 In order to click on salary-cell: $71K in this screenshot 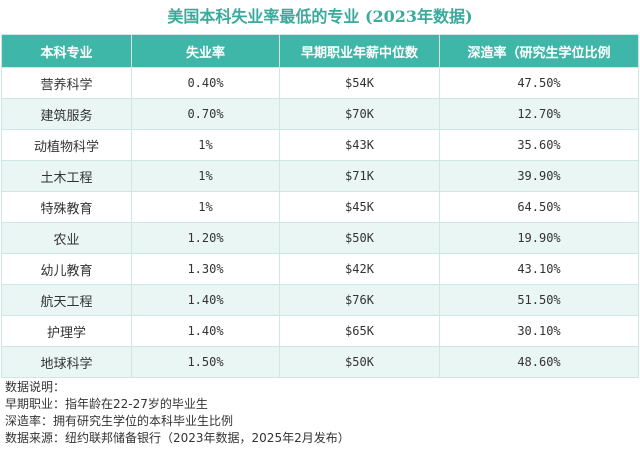, I will do `click(359, 176)`.